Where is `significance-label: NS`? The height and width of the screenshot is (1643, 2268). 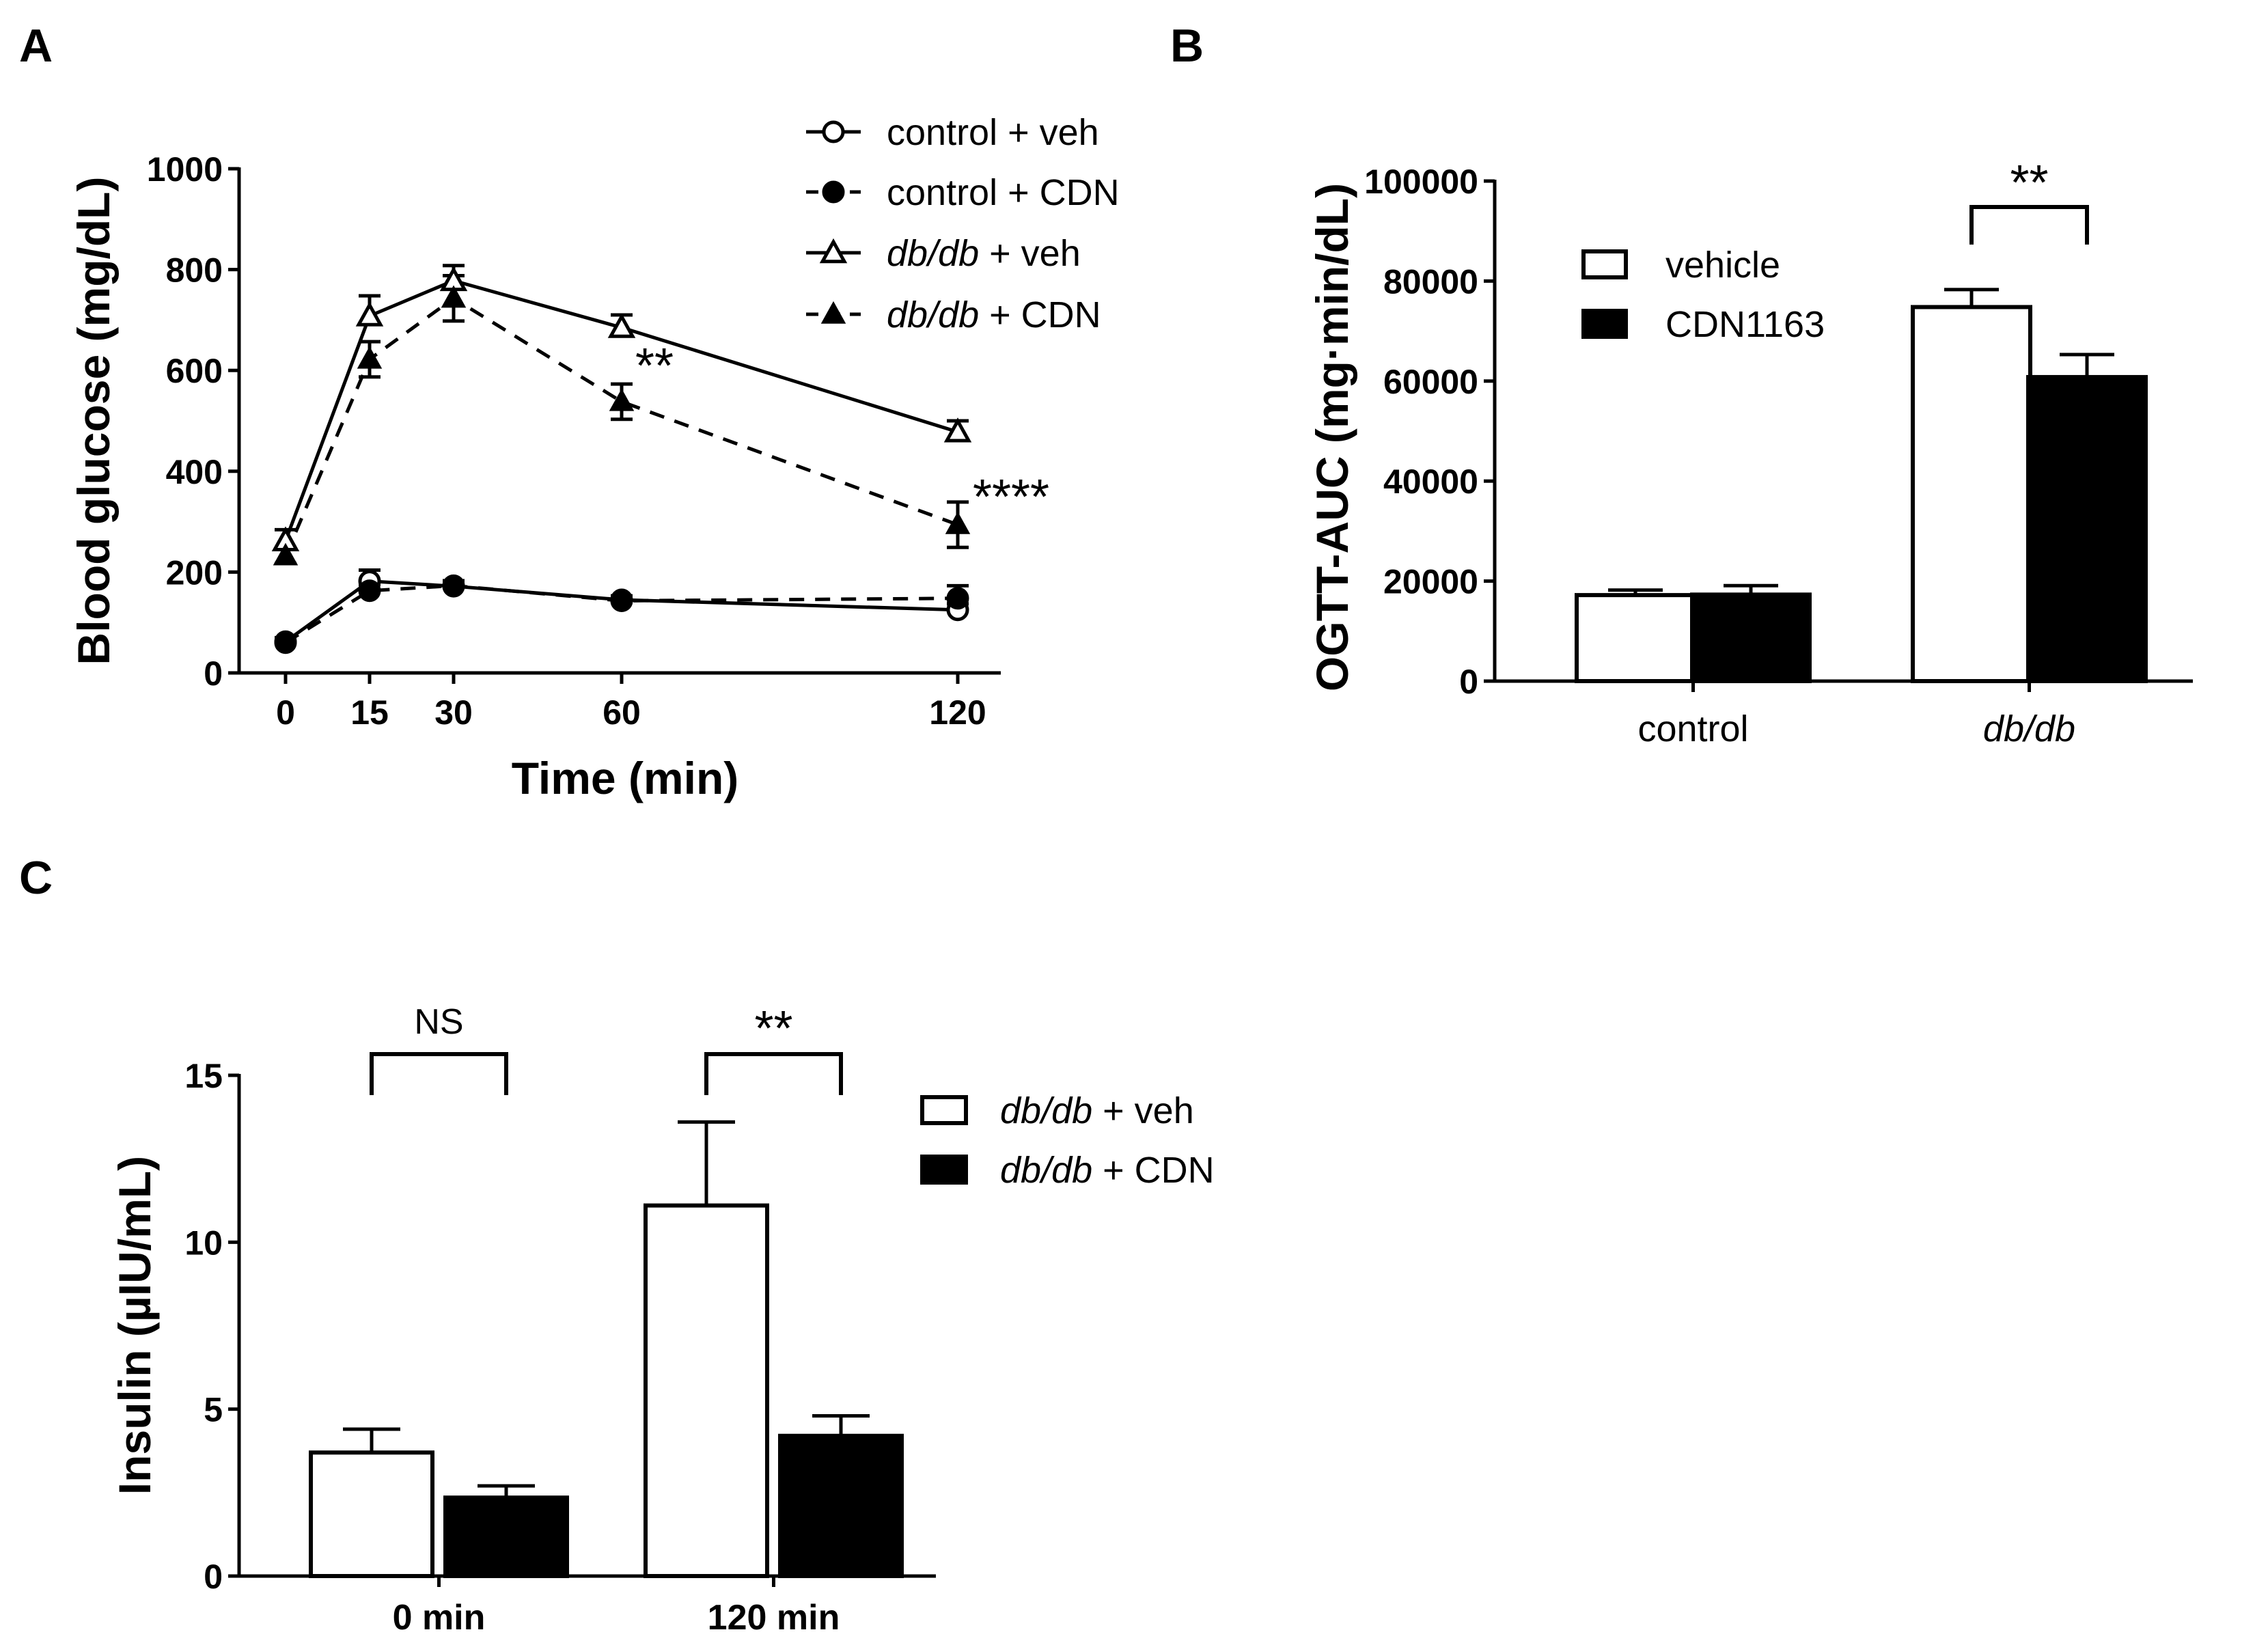 significance-label: NS is located at coordinates (438, 1022).